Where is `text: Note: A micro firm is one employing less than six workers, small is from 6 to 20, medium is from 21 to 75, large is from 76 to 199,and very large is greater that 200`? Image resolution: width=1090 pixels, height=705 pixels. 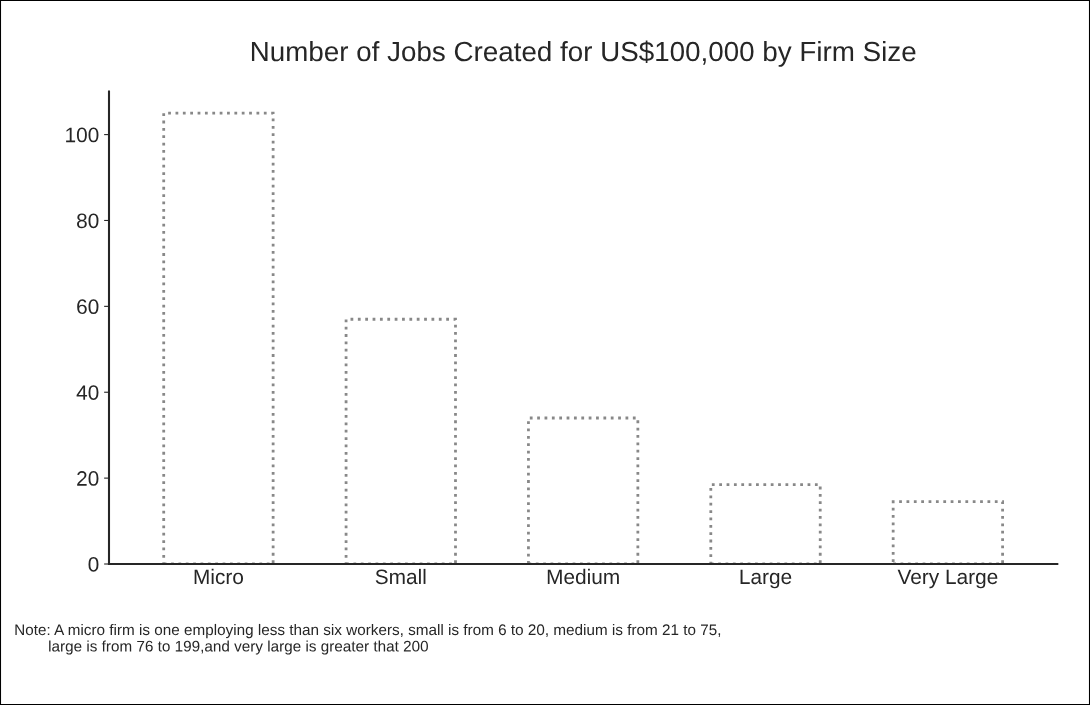 text: Note: A micro firm is one employing less than six workers, small is from 6 to 20, medium is from 21 to 75, large is from 76 to 199,and very large is greater that 200 is located at coordinates (368, 639).